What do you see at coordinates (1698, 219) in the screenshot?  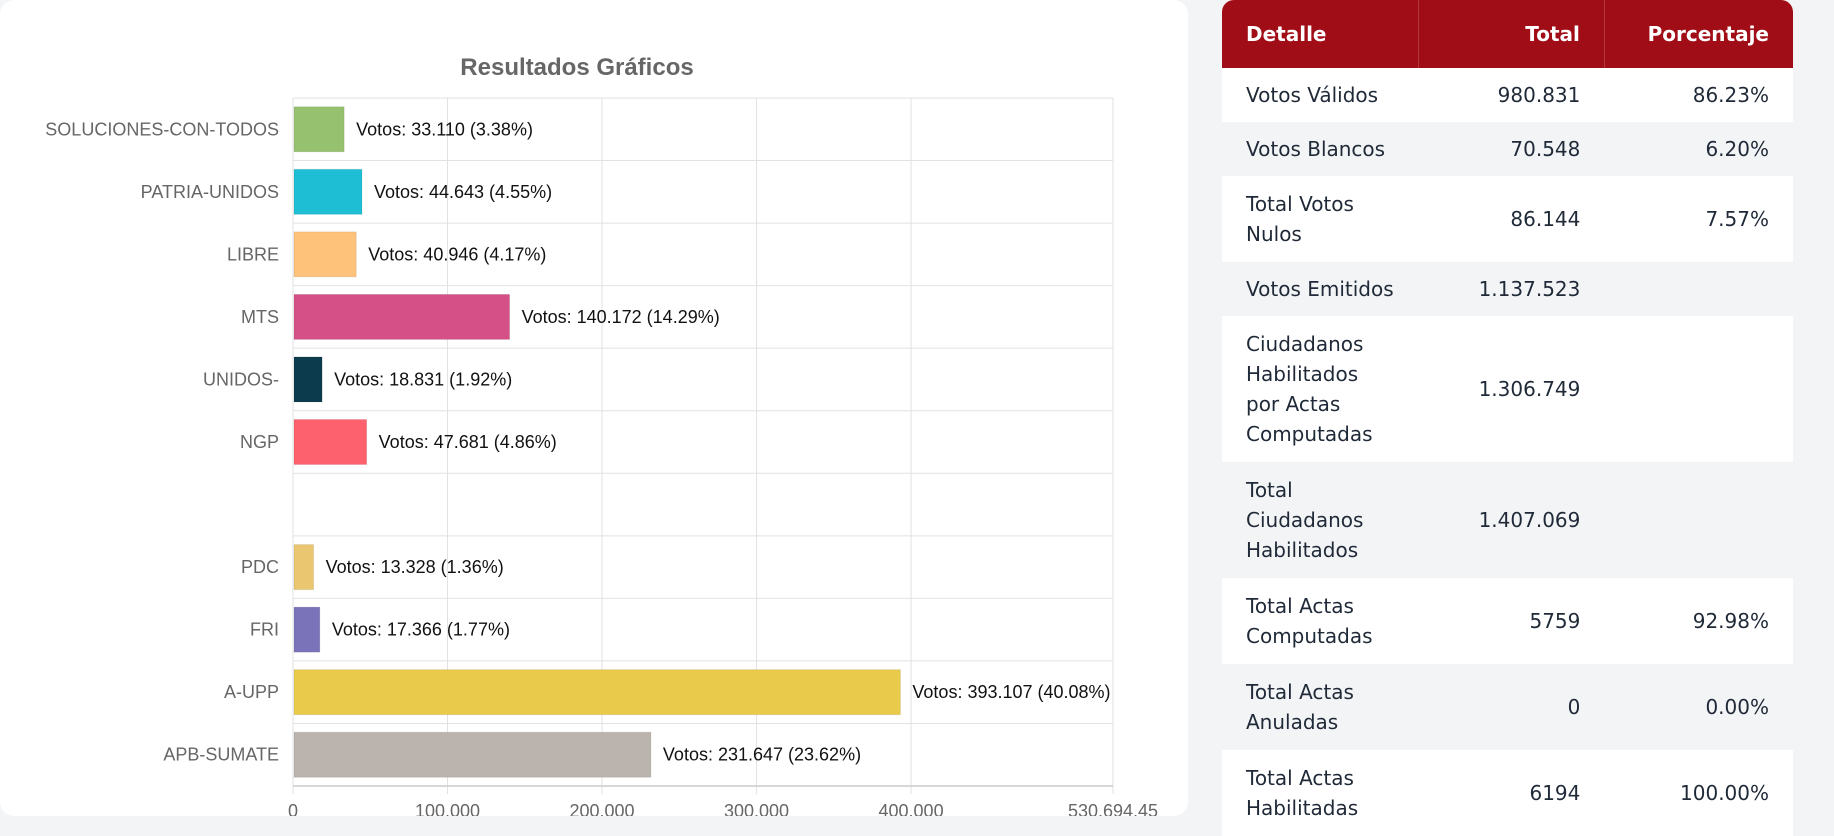 I see `row-percentage: 7.57%` at bounding box center [1698, 219].